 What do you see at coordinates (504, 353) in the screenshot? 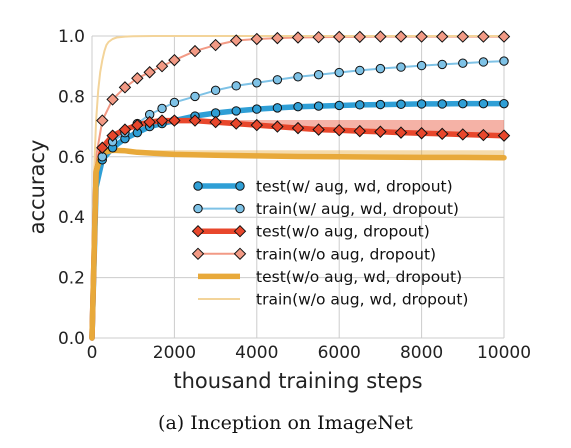
I see `x-tick-label: 10000` at bounding box center [504, 353].